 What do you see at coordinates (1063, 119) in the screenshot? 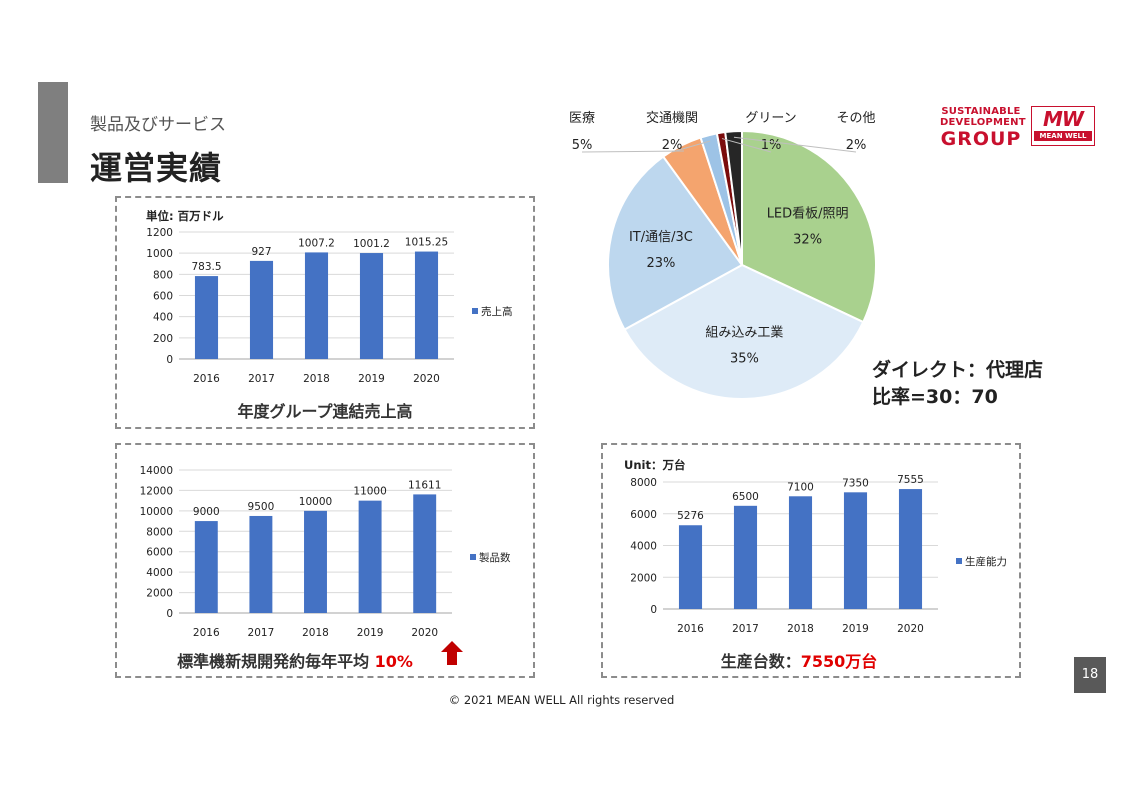
I see `mean-well-logo-mark: MW` at bounding box center [1063, 119].